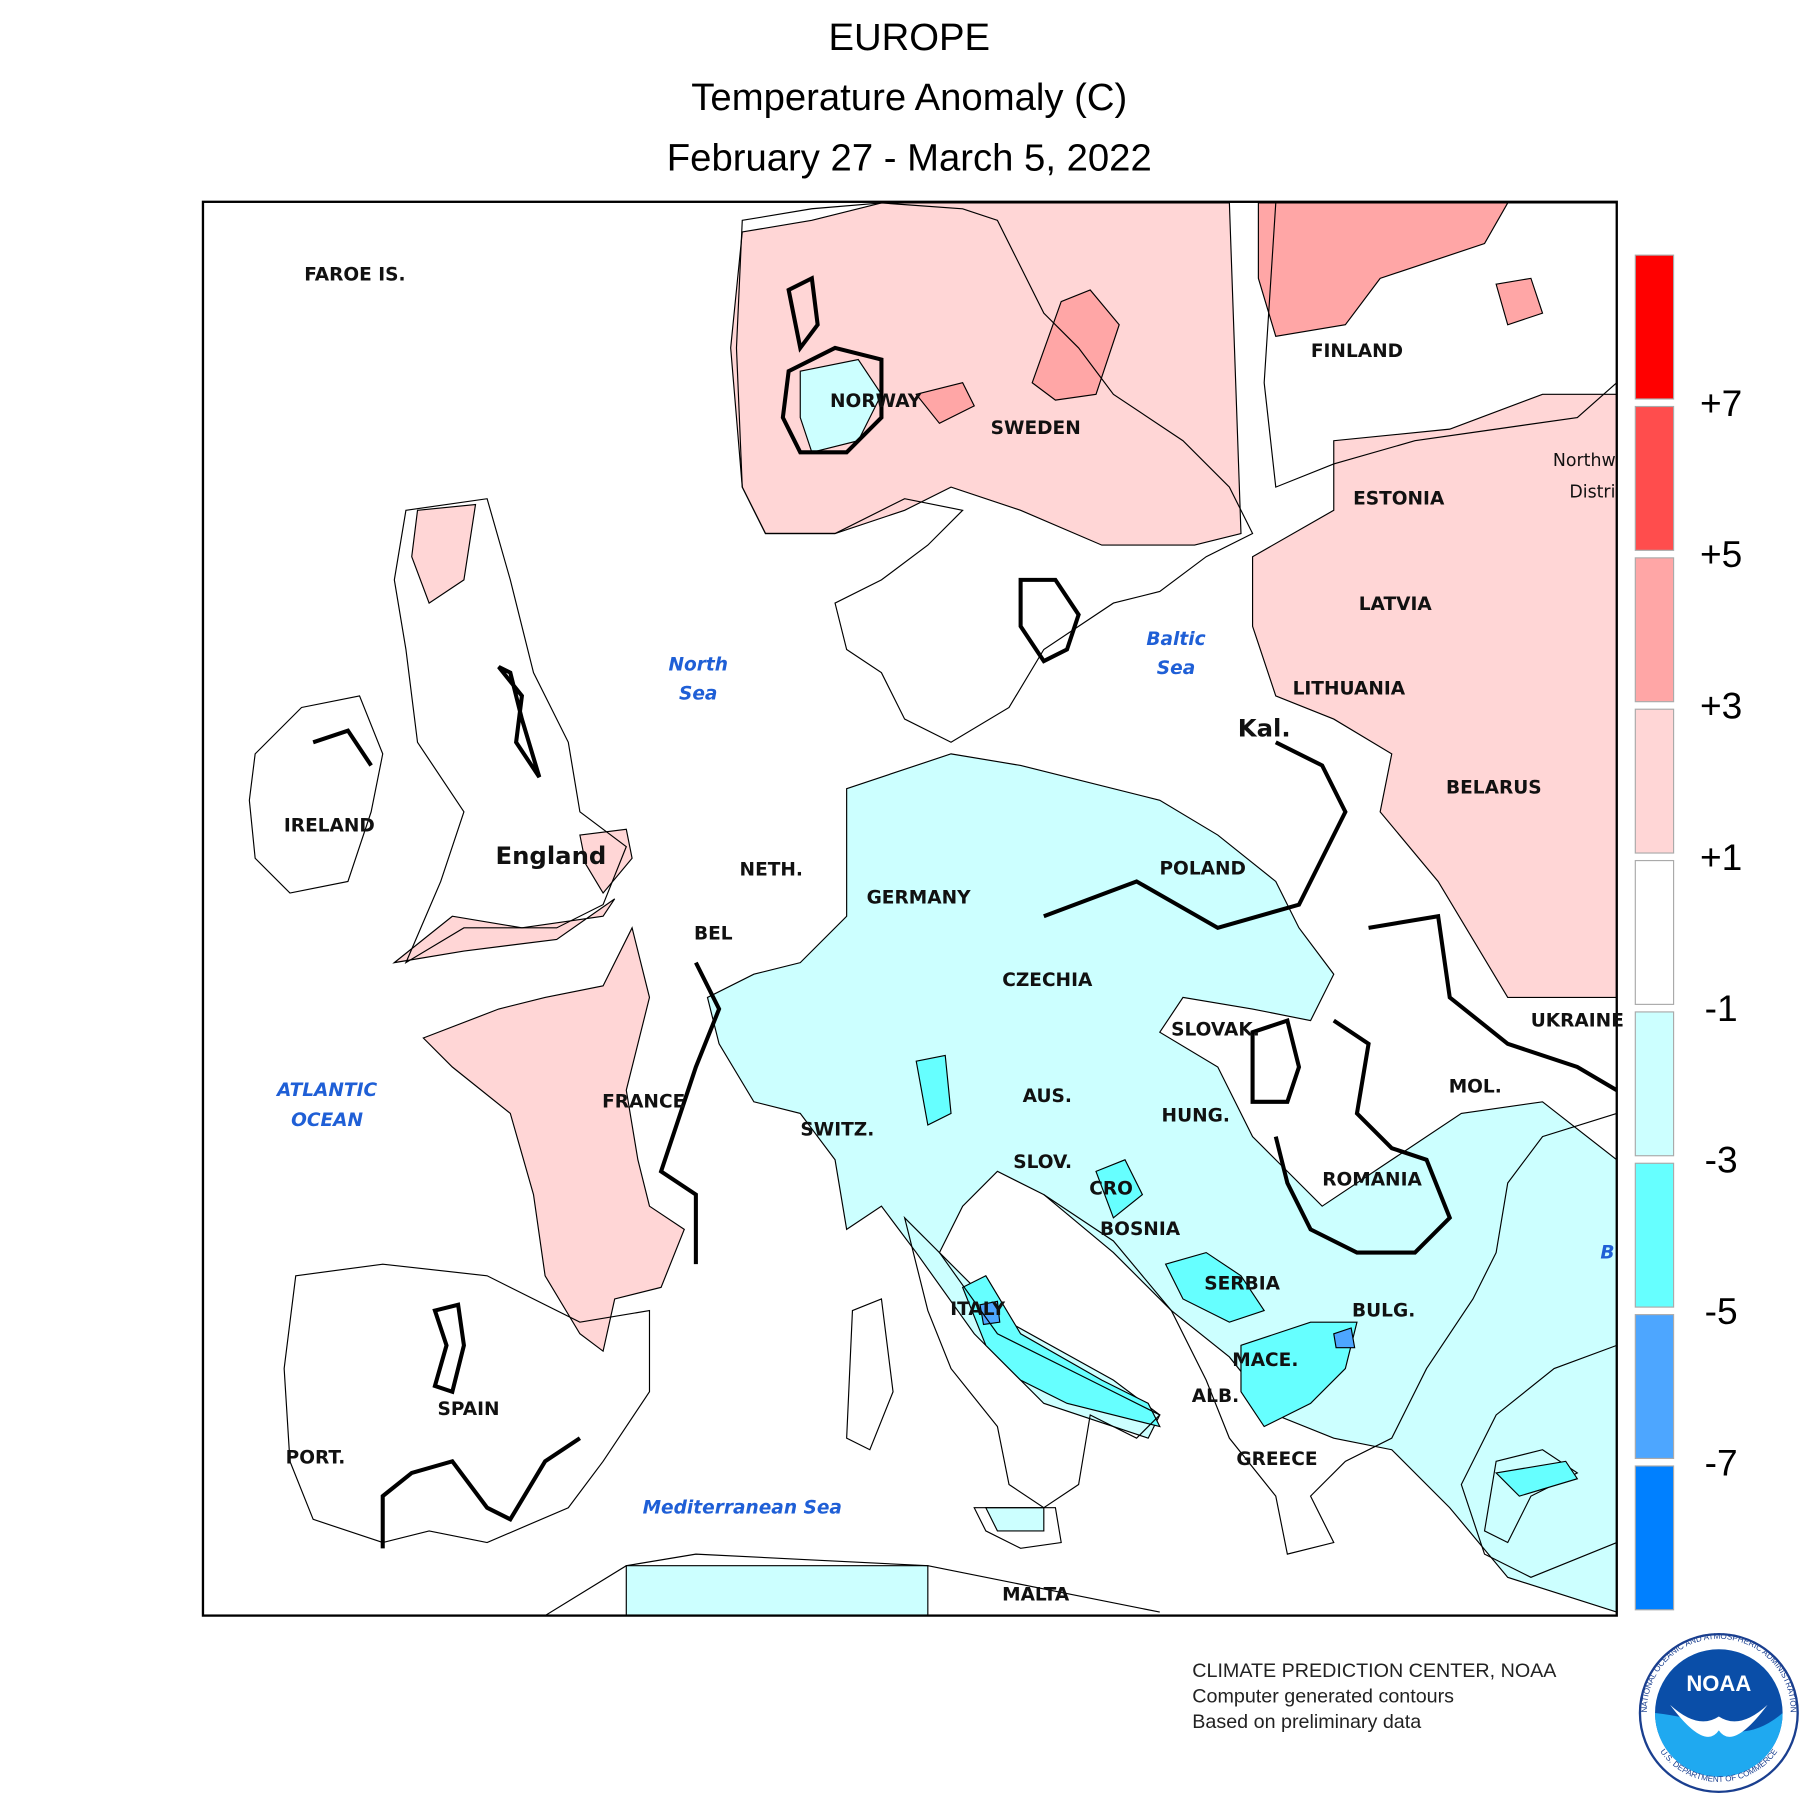 The image size is (1800, 1805). What do you see at coordinates (1372, 1179) in the screenshot?
I see `country-label: ROMANIA` at bounding box center [1372, 1179].